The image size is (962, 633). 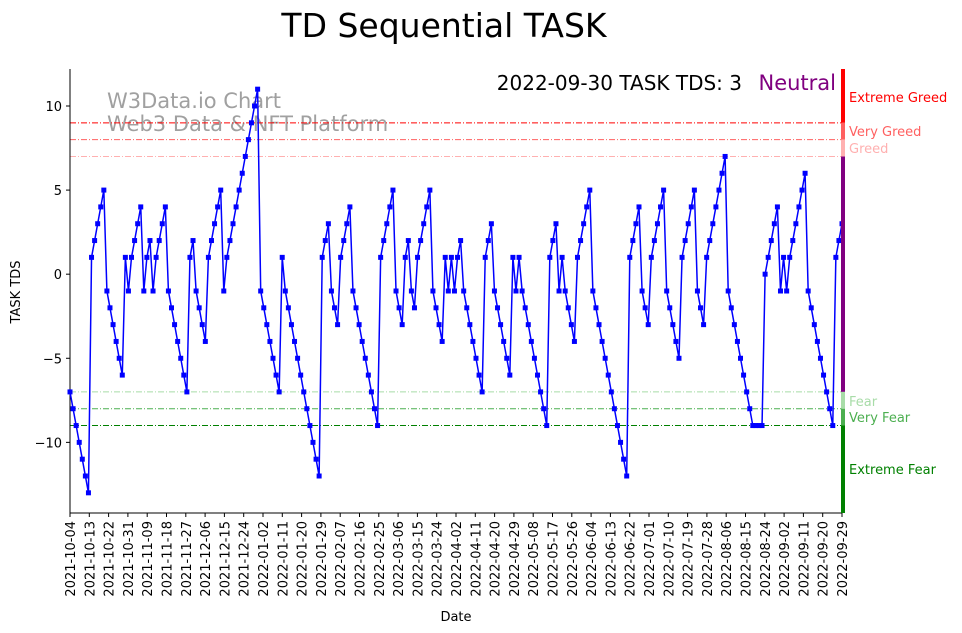 I want to click on x-tick-label: 2022-01-02, so click(x=264, y=559).